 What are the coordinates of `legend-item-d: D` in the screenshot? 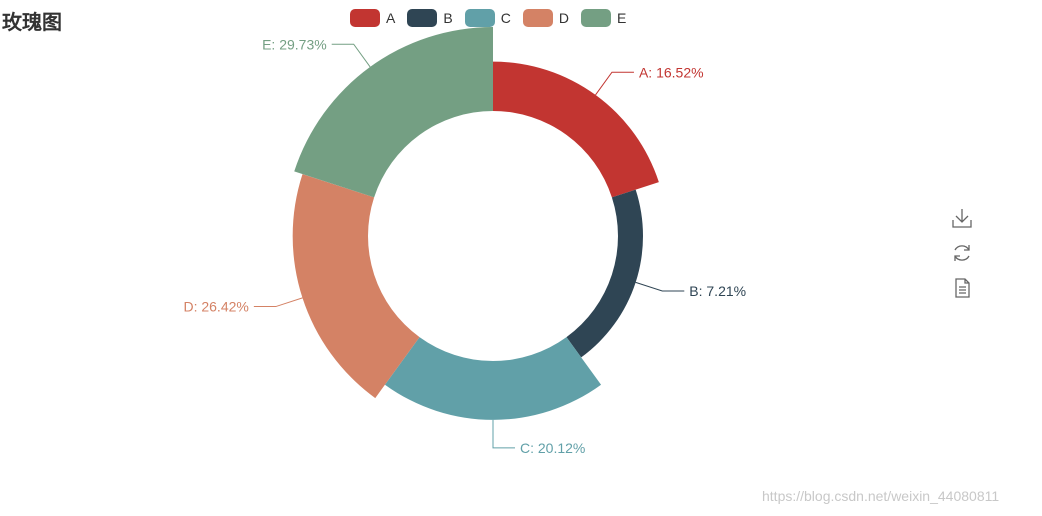 It's located at (545, 18).